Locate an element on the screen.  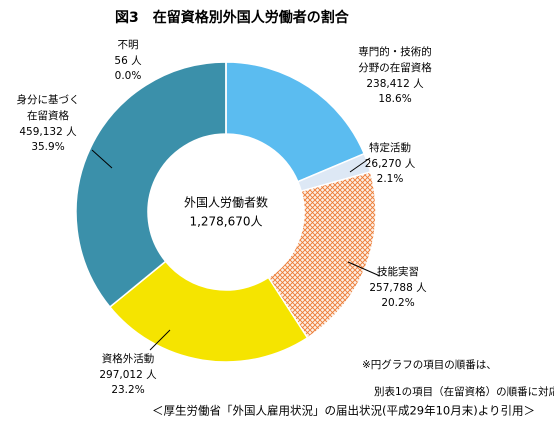
note: 別表1の項目（在留資格）の順番に対応 is located at coordinates (464, 391).